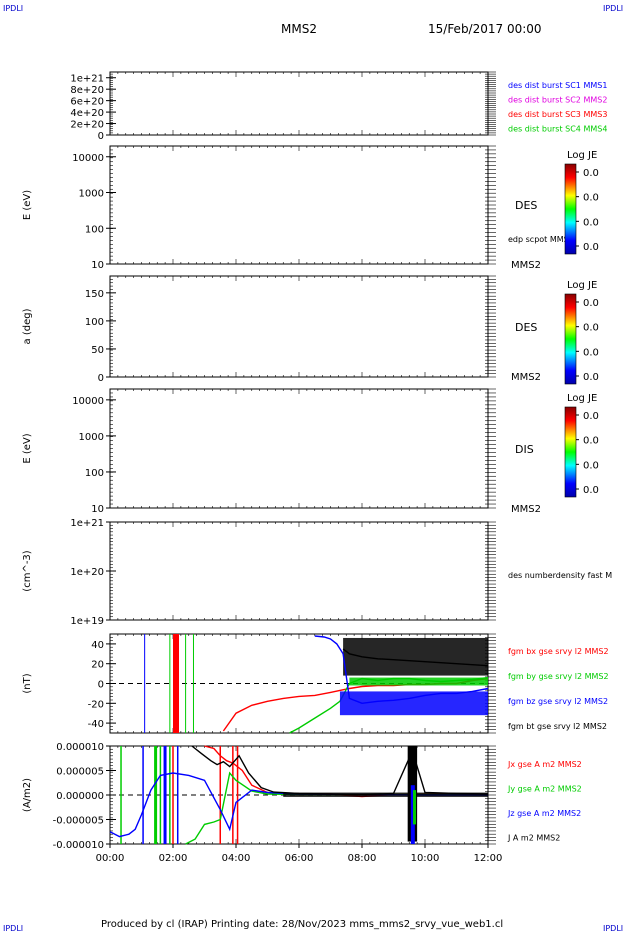  What do you see at coordinates (27, 448) in the screenshot?
I see `y-axis-label: E (eV)` at bounding box center [27, 448].